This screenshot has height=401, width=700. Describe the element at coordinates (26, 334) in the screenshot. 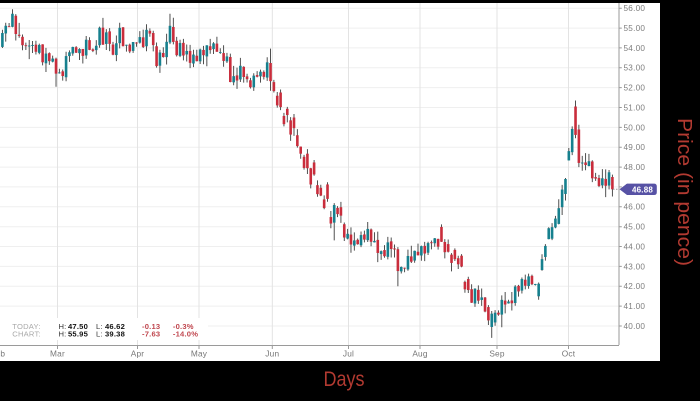

I see `svg-text: CHART:` at that location.